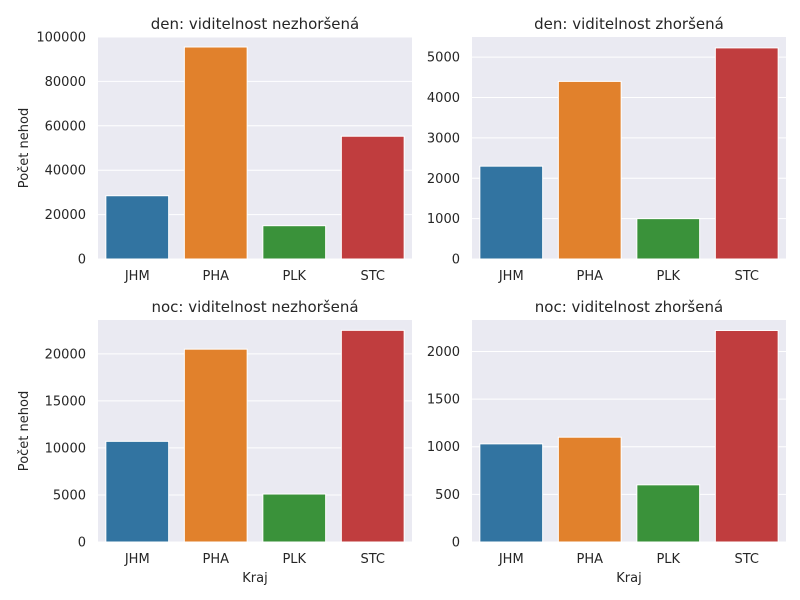 This screenshot has width=800, height=600. Describe the element at coordinates (254, 307) in the screenshot. I see `subplot-title: noc: viditelnost nezhoršená` at that location.